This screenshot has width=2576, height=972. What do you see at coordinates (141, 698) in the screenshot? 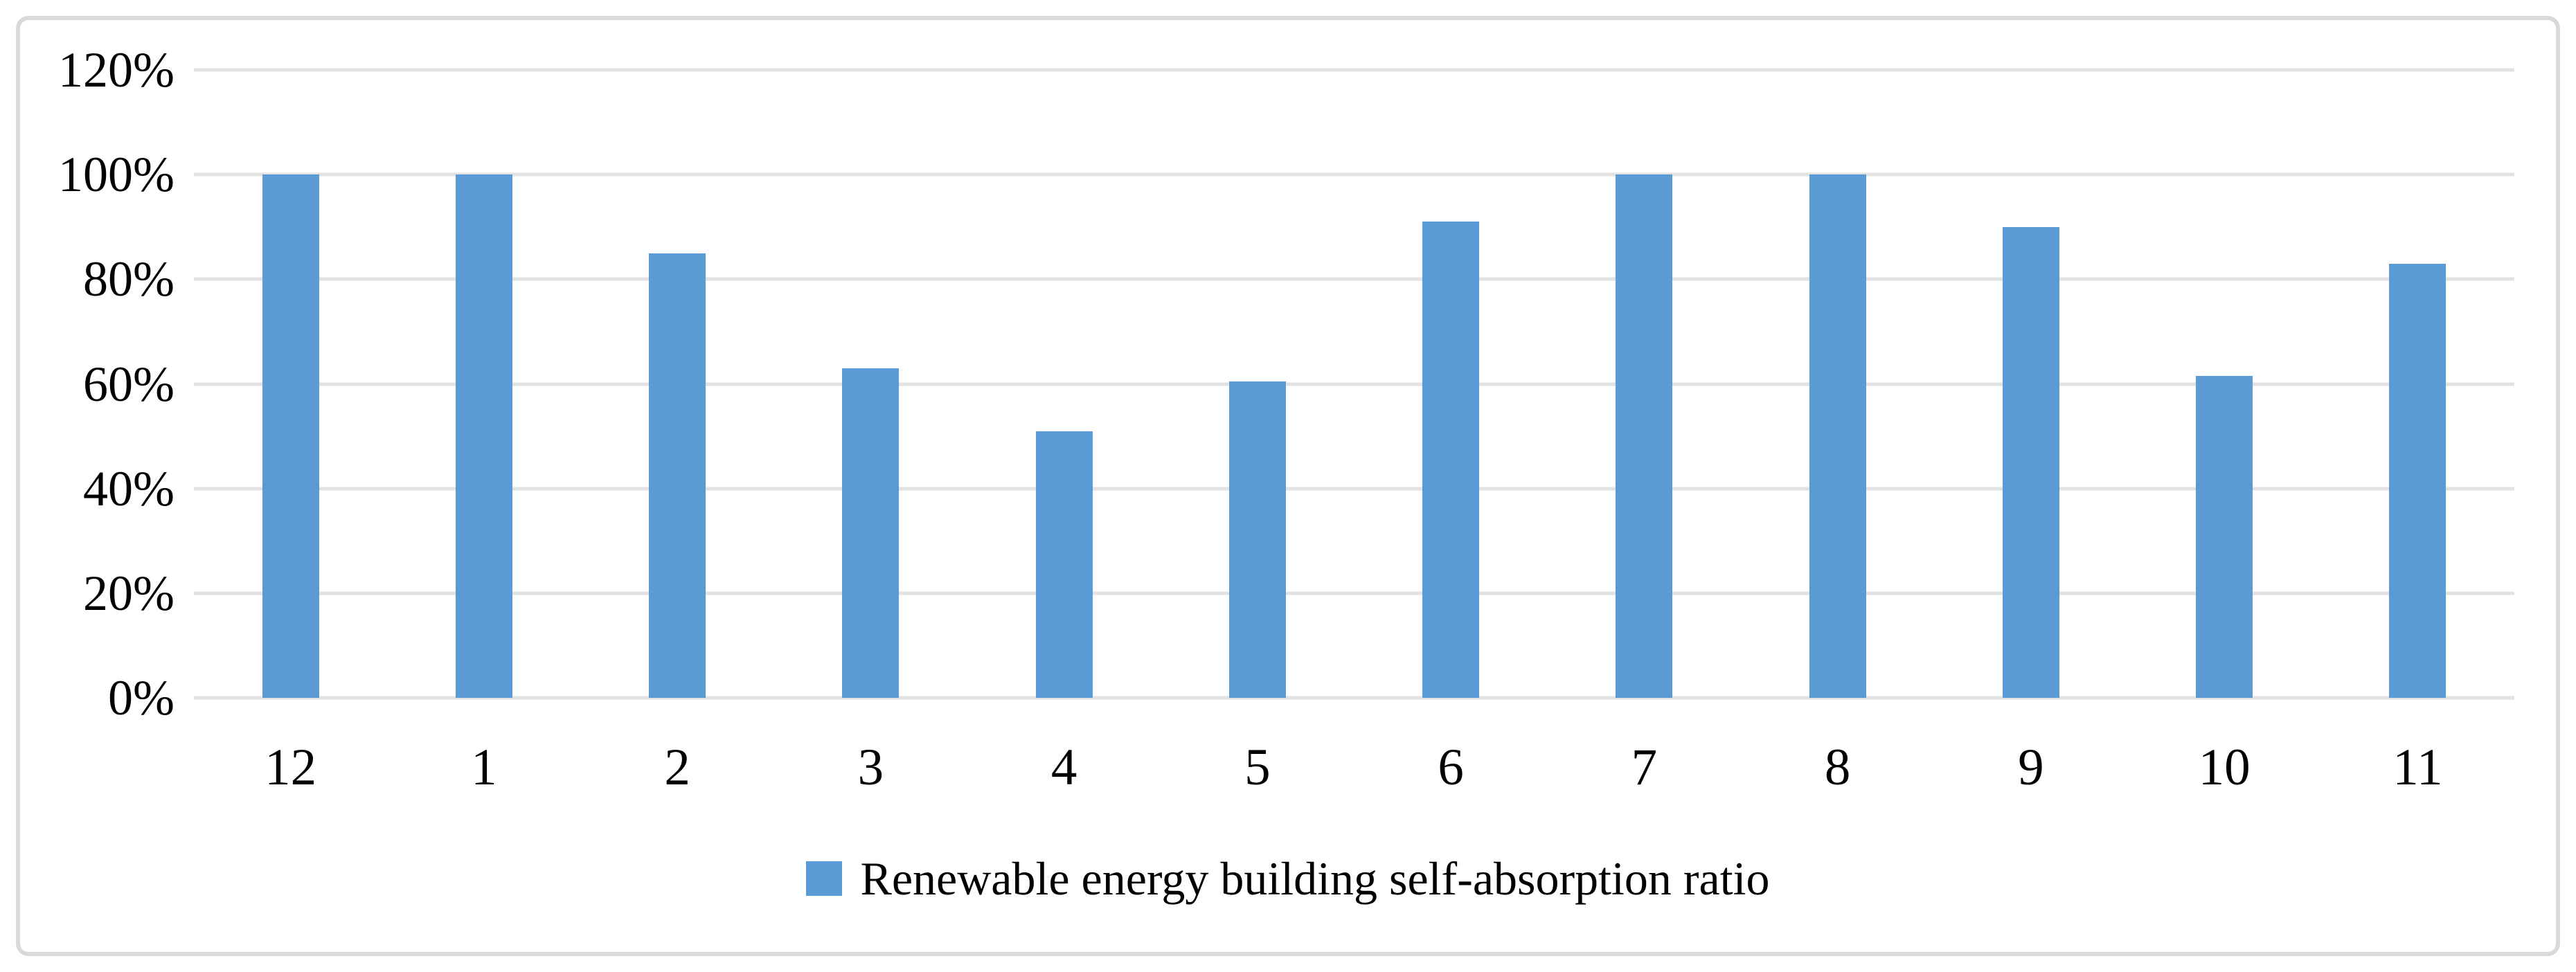
I see `y-tick-label-0: 0%` at bounding box center [141, 698].